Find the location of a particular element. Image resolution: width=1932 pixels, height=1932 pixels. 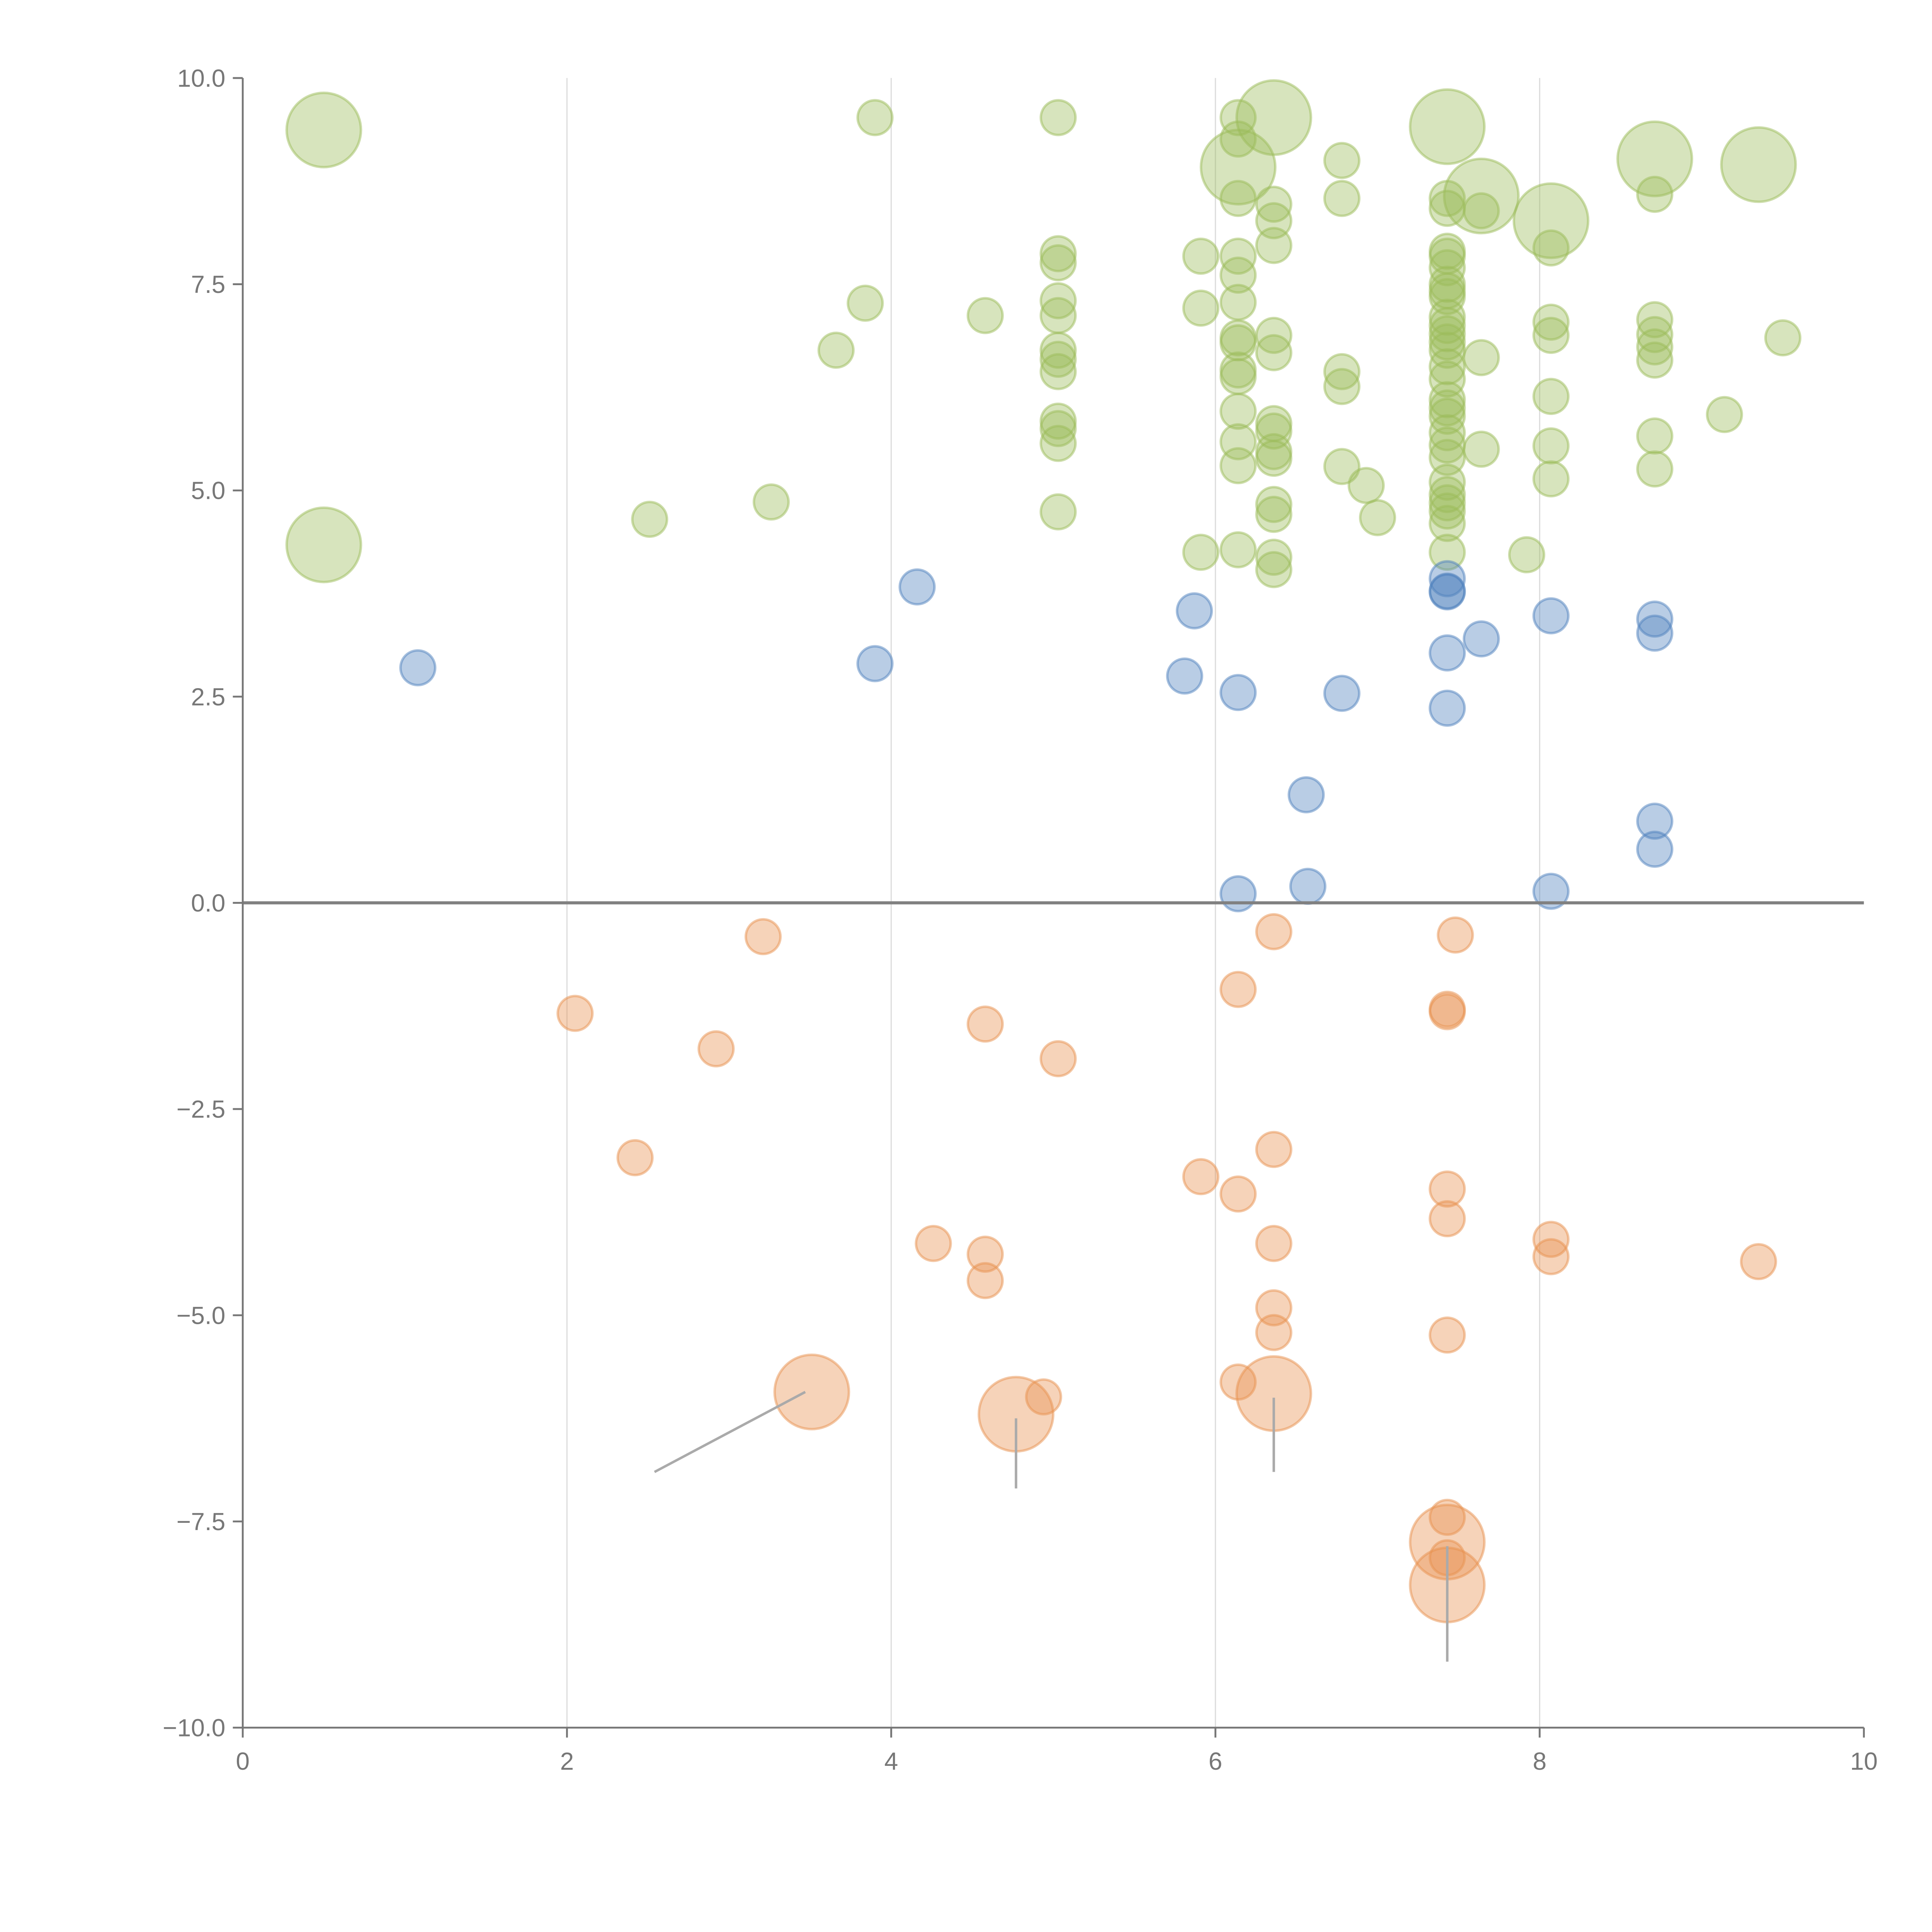

x-tick-label: 8 is located at coordinates (1540, 1761).